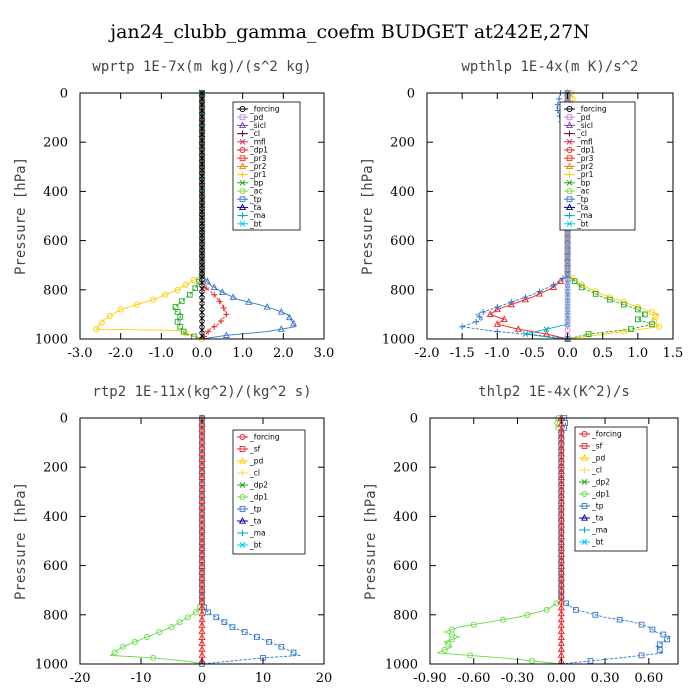  Describe the element at coordinates (402, 241) in the screenshot. I see `y-tick-label: 600` at that location.